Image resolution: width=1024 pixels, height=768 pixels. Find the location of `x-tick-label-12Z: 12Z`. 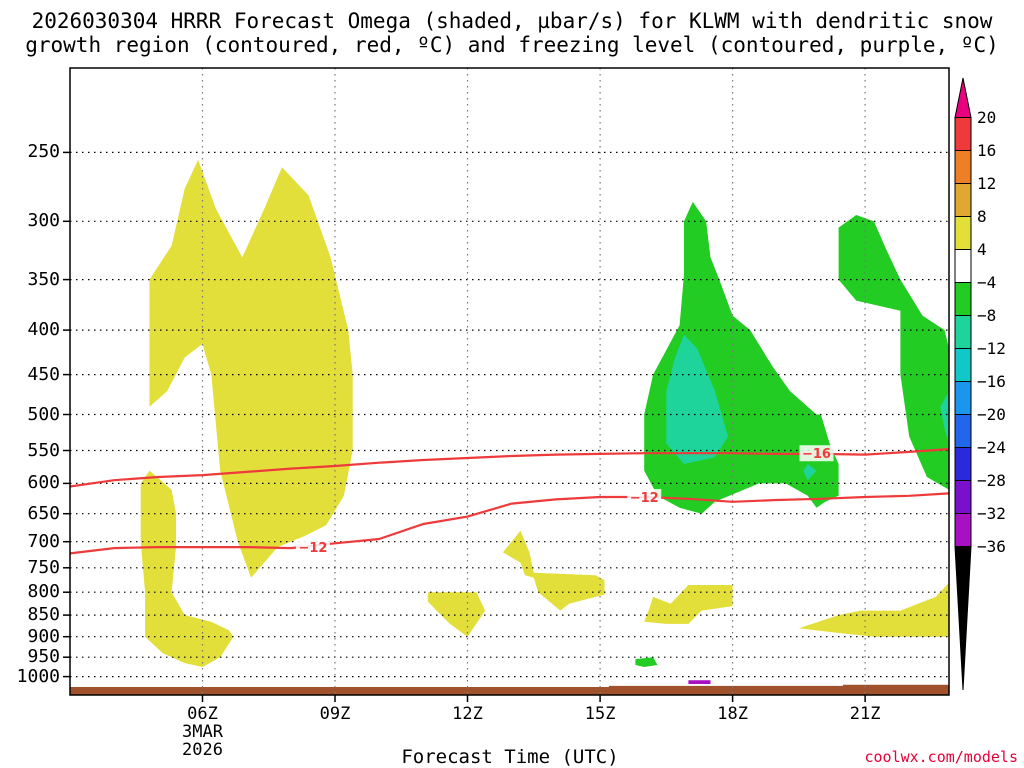

x-tick-label-12Z: 12Z is located at coordinates (467, 714).